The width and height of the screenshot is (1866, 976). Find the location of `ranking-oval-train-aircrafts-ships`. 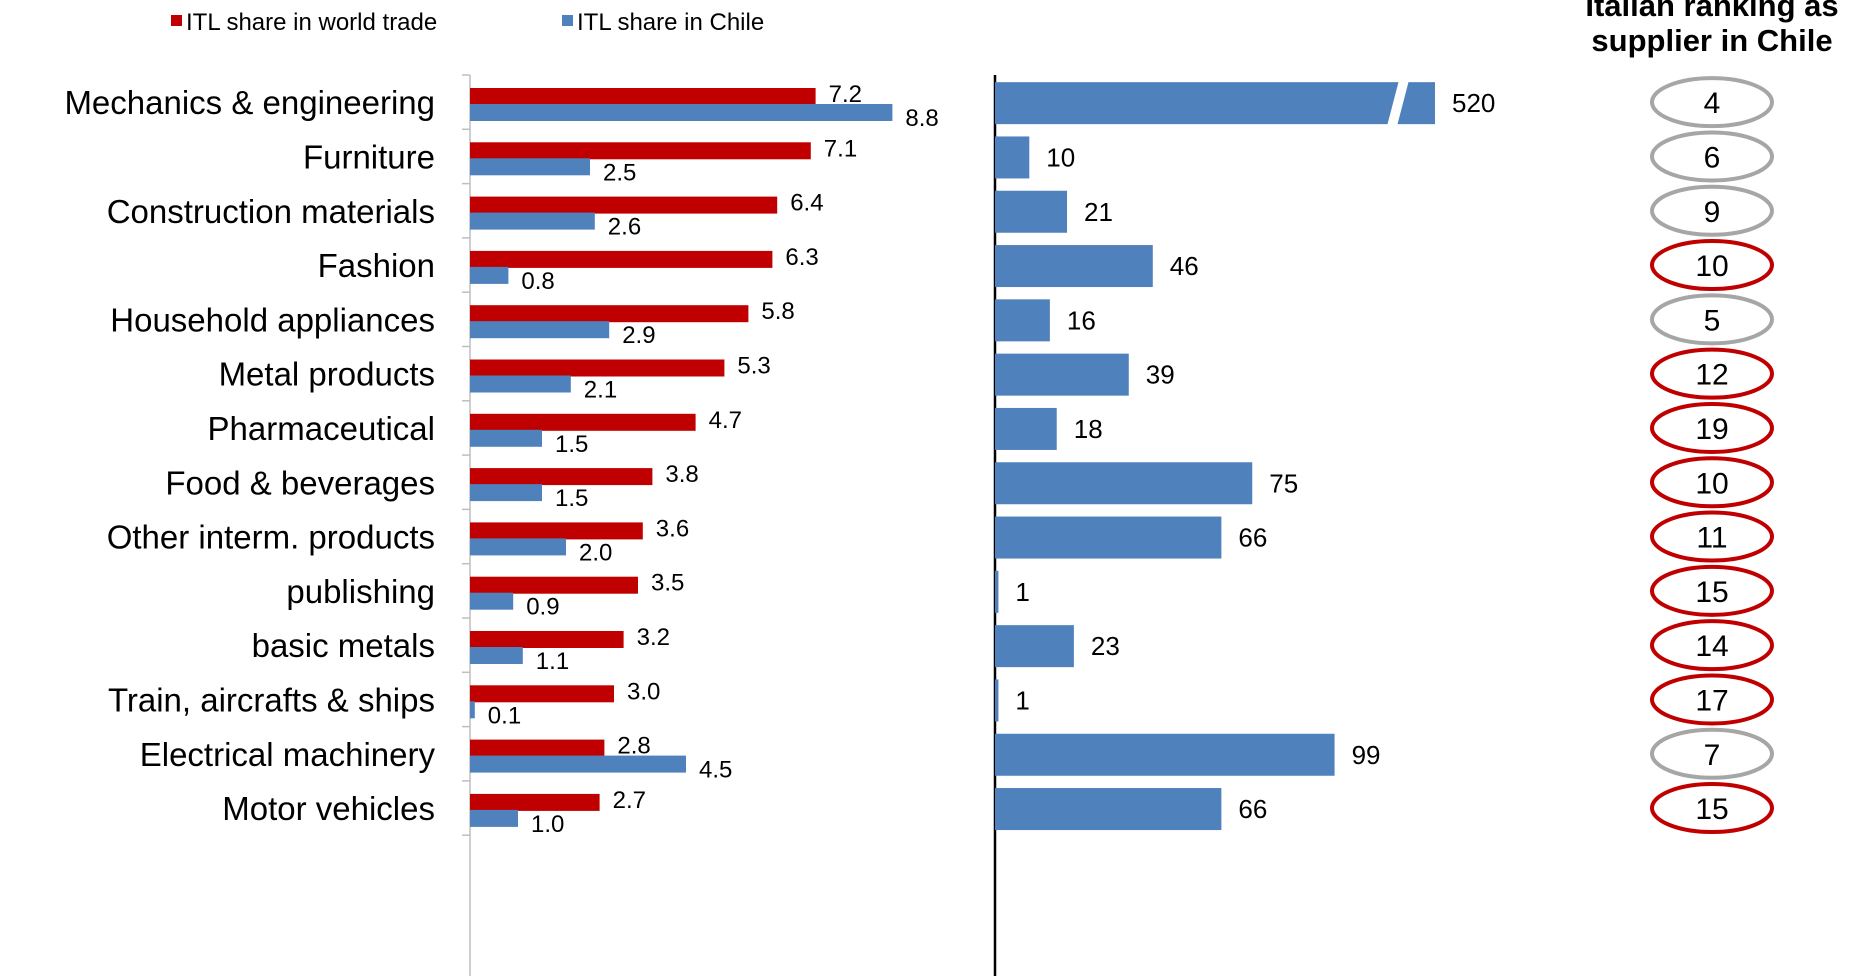

ranking-oval-train-aircrafts-ships is located at coordinates (1712, 699).